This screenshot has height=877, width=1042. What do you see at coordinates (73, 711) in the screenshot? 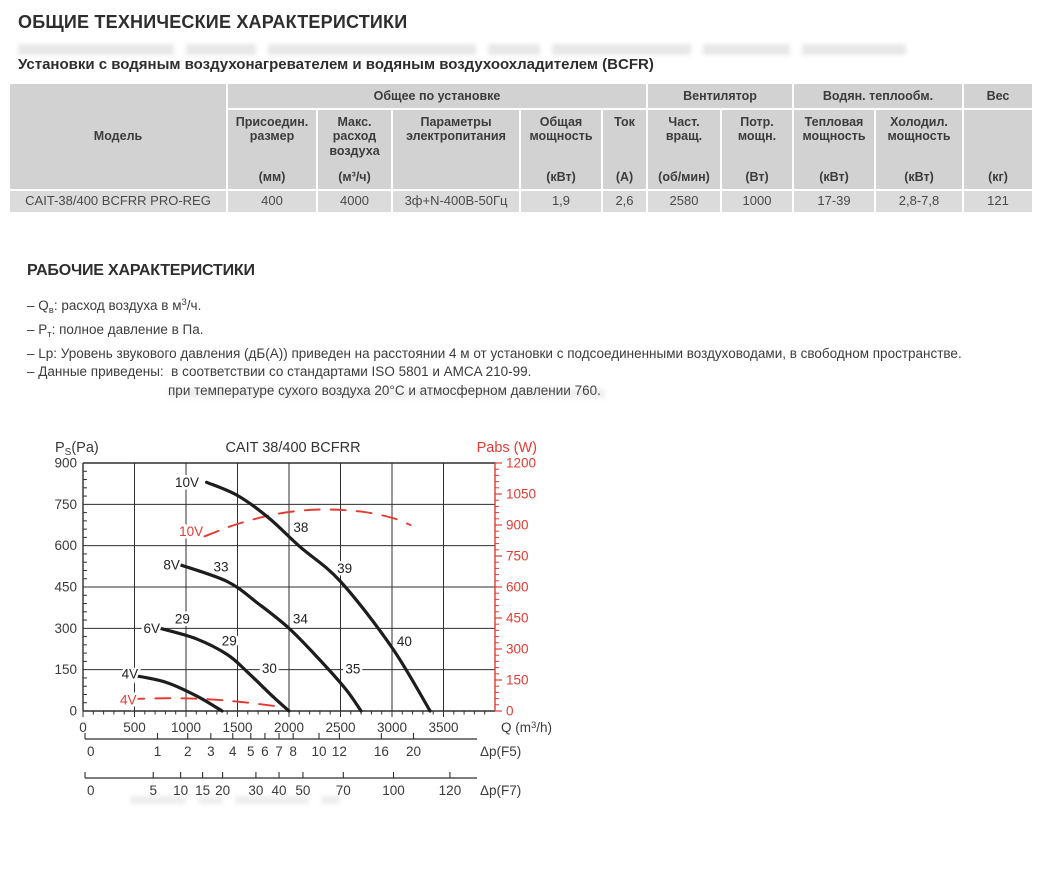
I see `left-axis-tick-label: 0` at bounding box center [73, 711].